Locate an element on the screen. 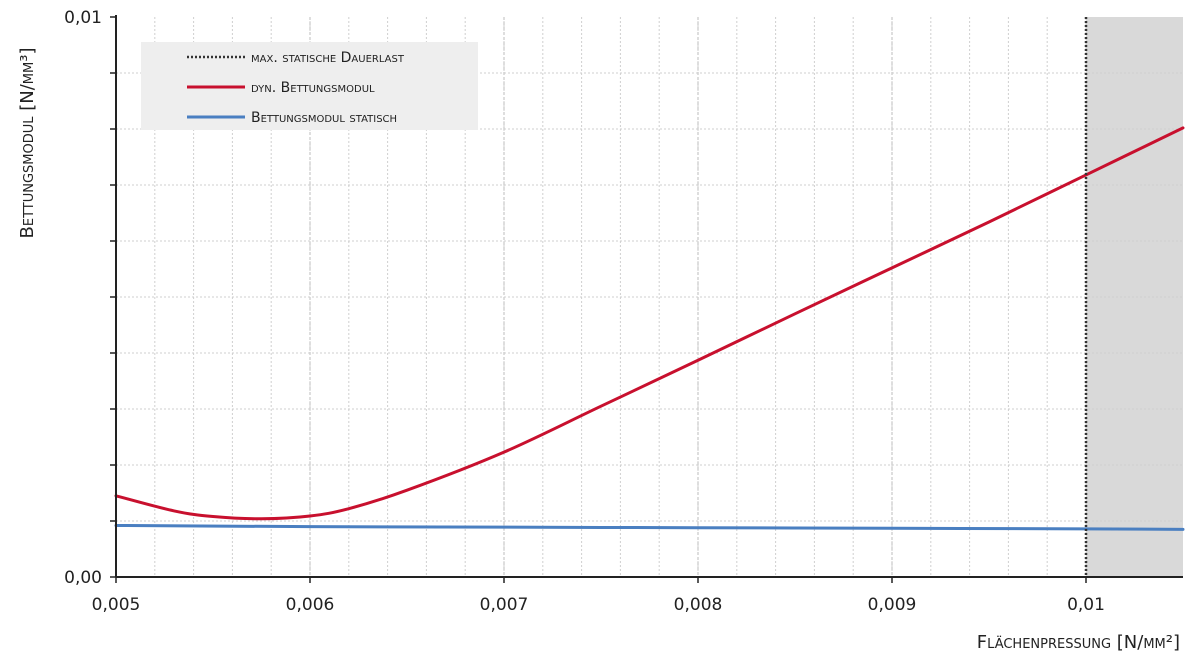 The image size is (1198, 656). shaded-region-layer is located at coordinates (1134, 297).